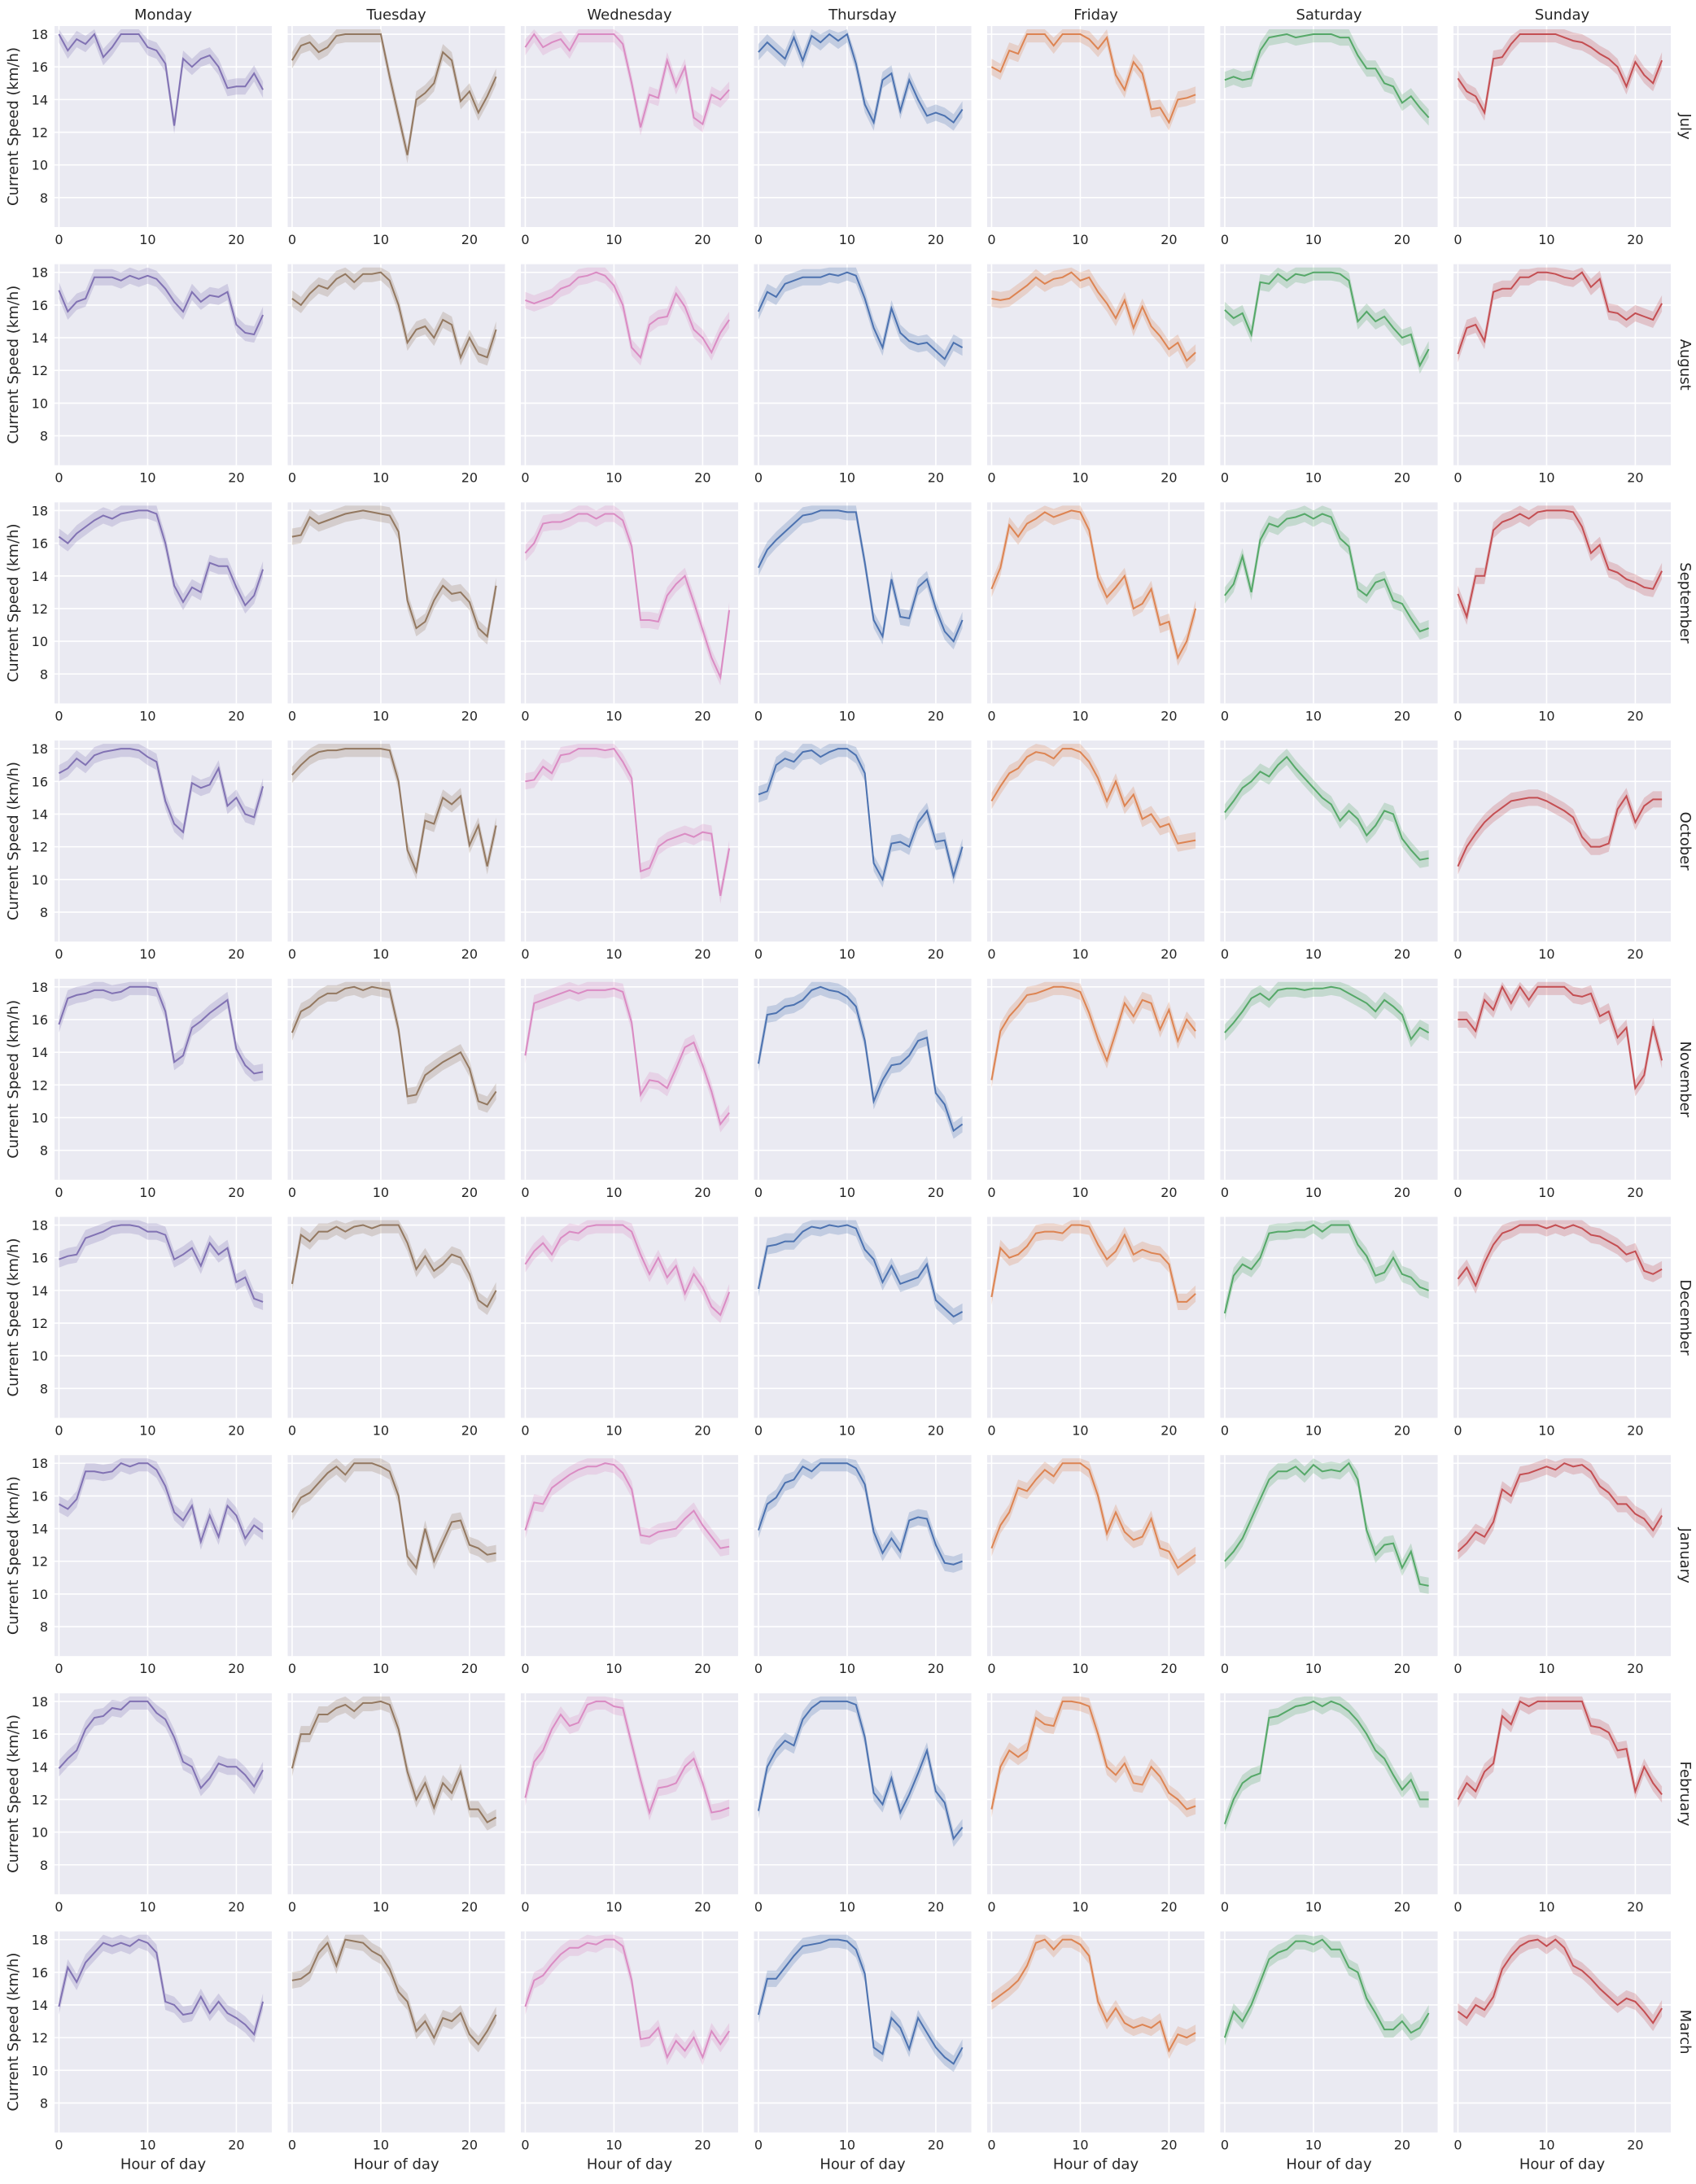 Image resolution: width=1696 pixels, height=2184 pixels. I want to click on panel-march-wednesday: 0 10 20 Hour of day, so click(630, 2052).